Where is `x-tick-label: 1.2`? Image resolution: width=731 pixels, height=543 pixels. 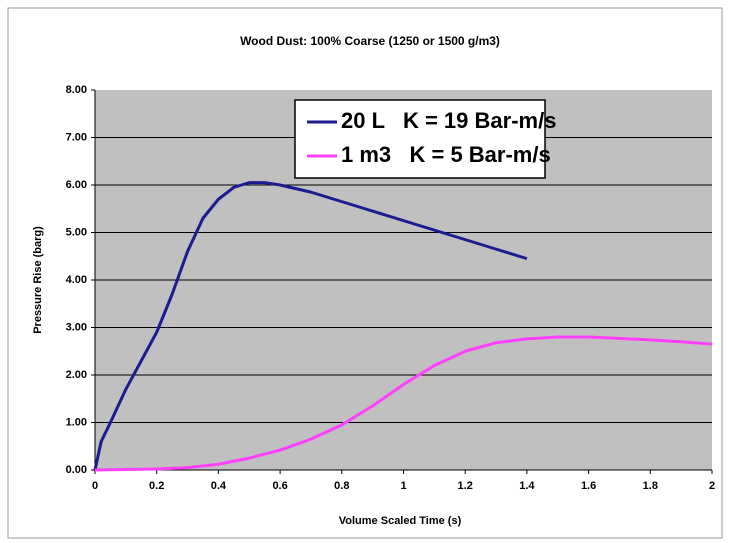
x-tick-label: 1.2 is located at coordinates (465, 486).